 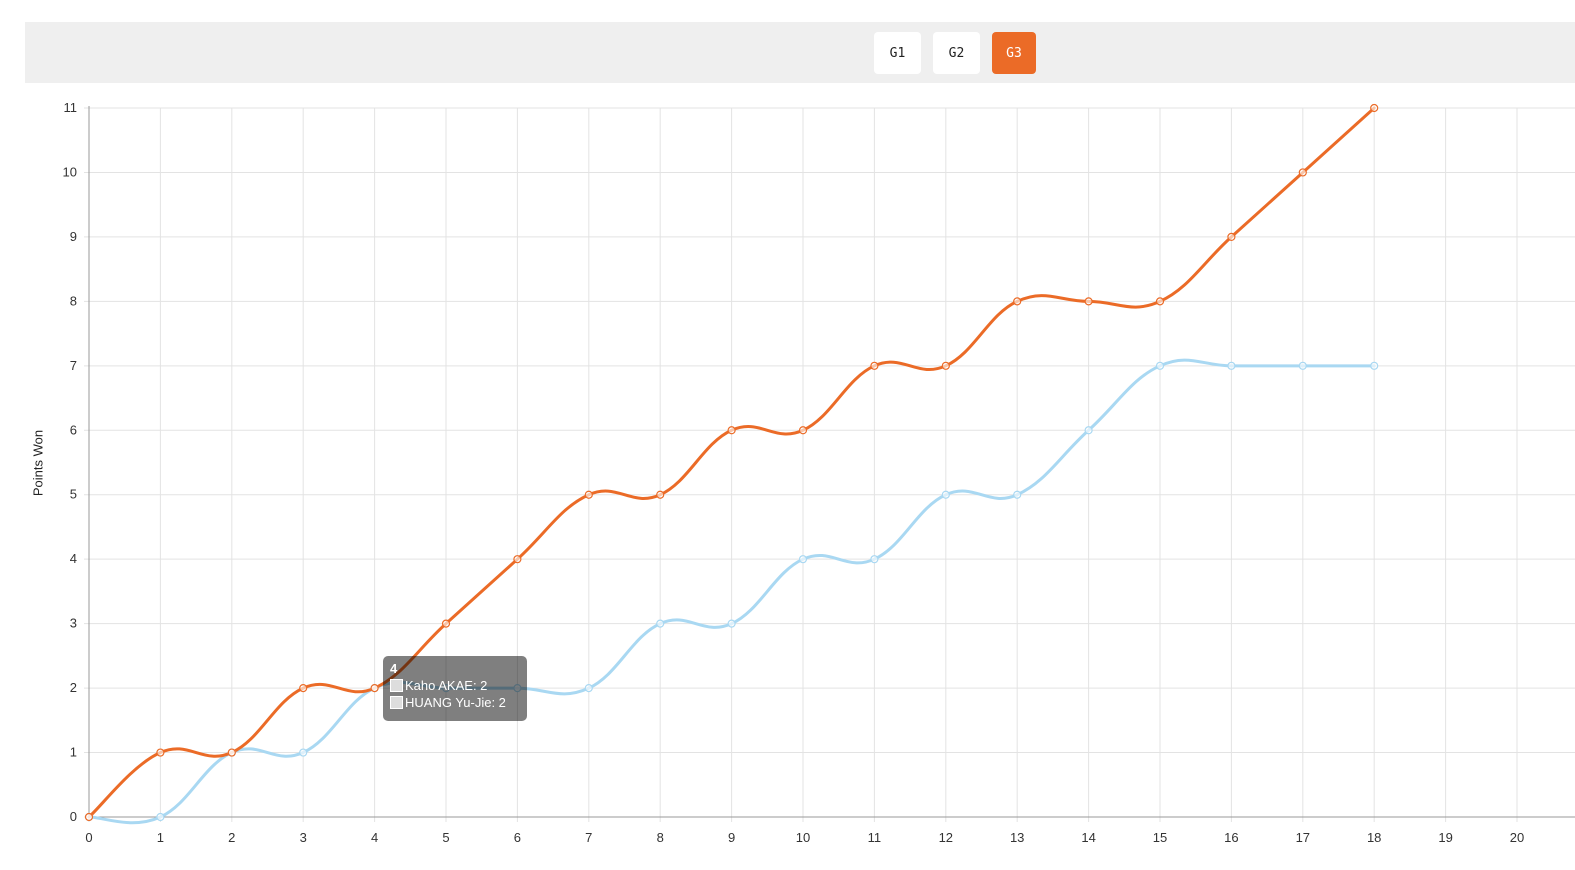 What do you see at coordinates (446, 685) in the screenshot?
I see `tooltip-row-text: Kaho AKAE: 2` at bounding box center [446, 685].